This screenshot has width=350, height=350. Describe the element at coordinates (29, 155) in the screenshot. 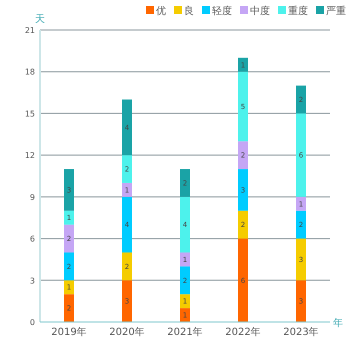

I see `y-tick-label: 12` at that location.